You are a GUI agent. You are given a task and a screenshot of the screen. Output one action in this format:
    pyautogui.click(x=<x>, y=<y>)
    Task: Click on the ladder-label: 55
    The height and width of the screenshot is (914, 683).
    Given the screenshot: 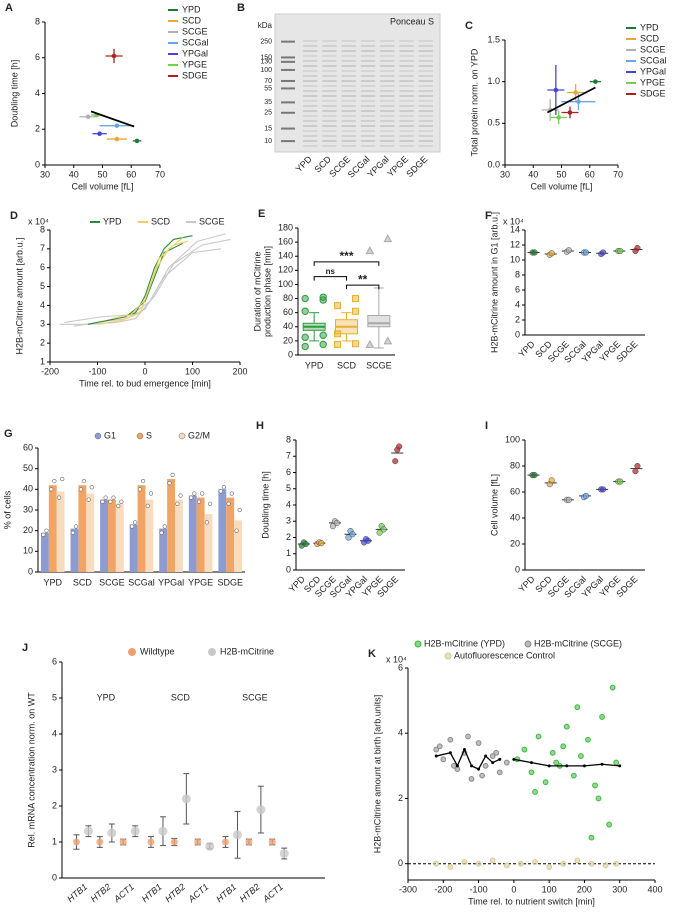 What is the action you would take?
    pyautogui.click(x=268, y=88)
    